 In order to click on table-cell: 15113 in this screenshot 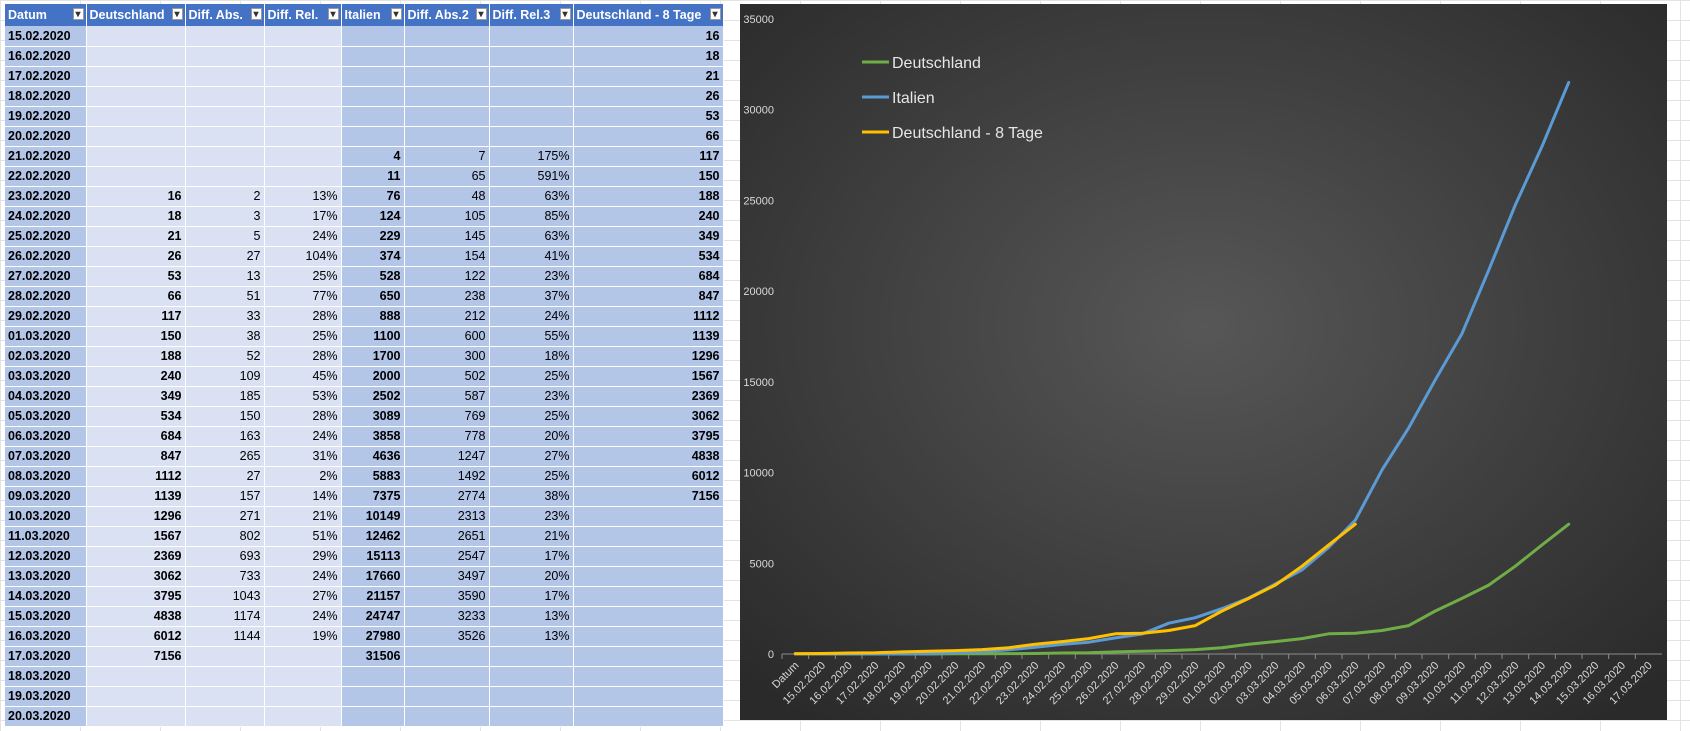, I will do `click(373, 556)`.